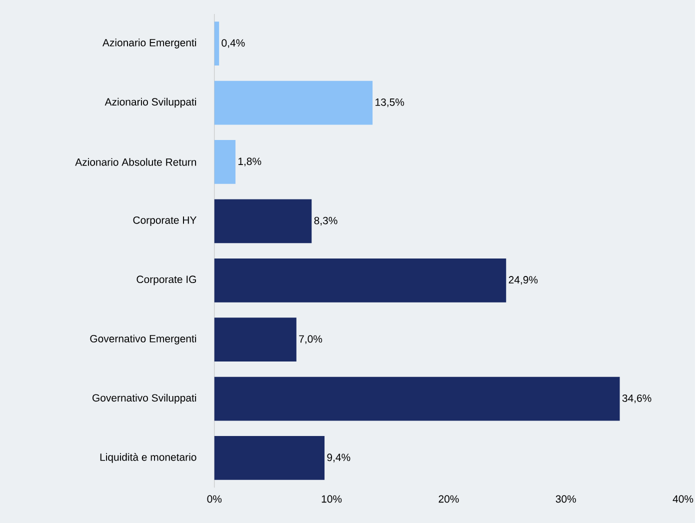 The image size is (697, 523). Describe the element at coordinates (683, 498) in the screenshot. I see `x-tick-label: 40%` at that location.